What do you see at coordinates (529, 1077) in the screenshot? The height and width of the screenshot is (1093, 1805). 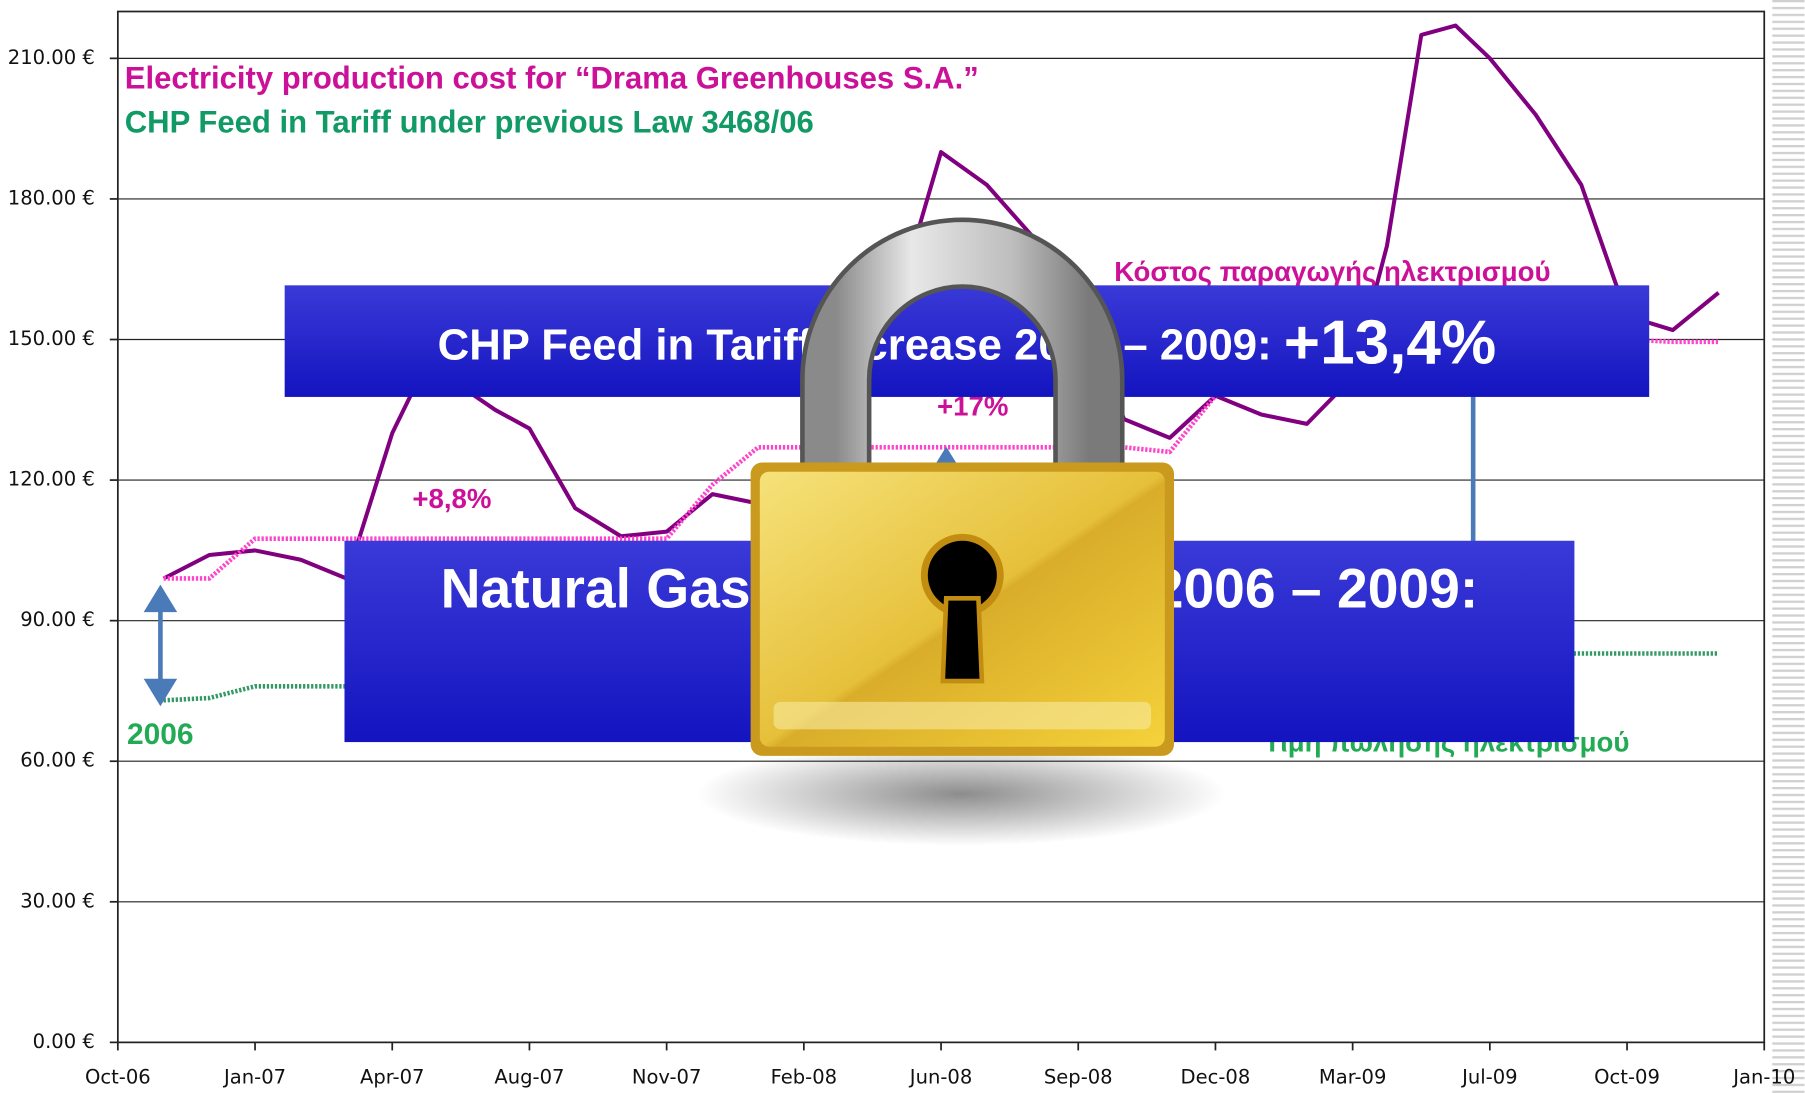 I see `x-tick-label: Aug-07` at bounding box center [529, 1077].